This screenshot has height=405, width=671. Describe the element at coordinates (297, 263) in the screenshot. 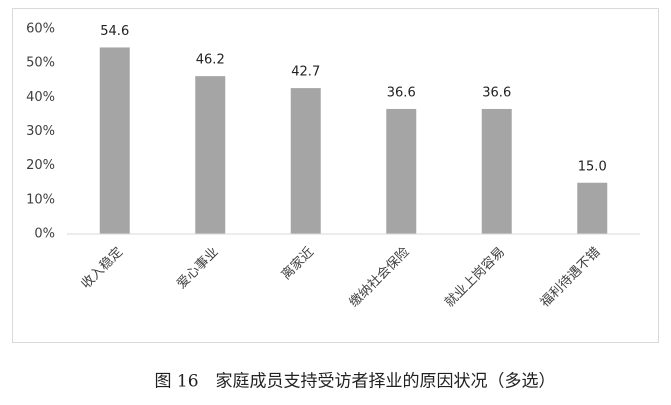

I see `x-tick-label: 离家近` at that location.